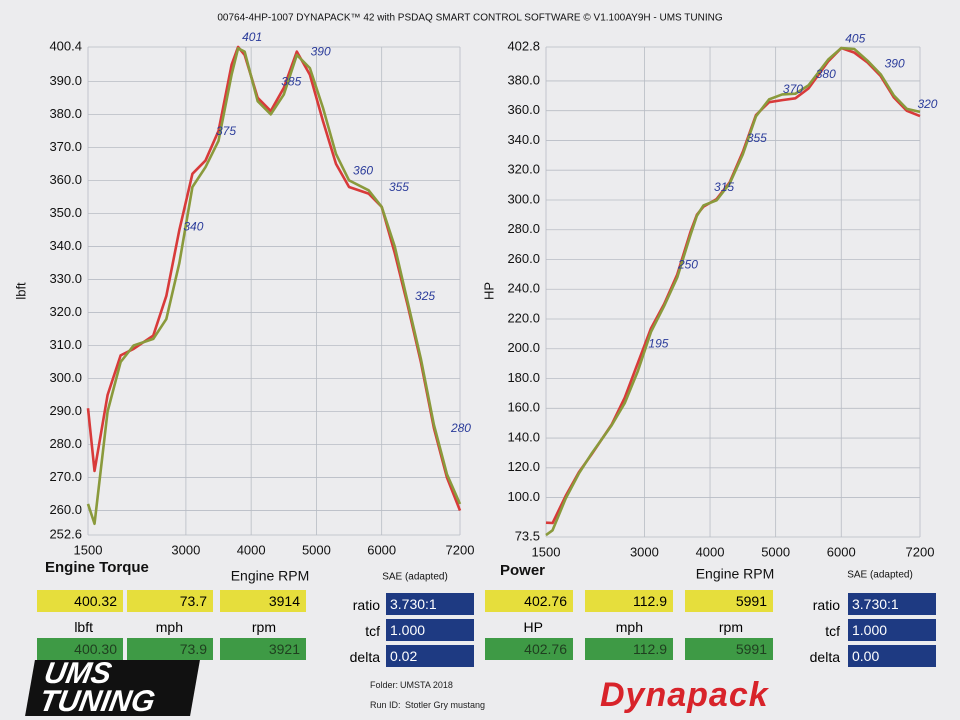 The height and width of the screenshot is (720, 960). Describe the element at coordinates (684, 695) in the screenshot. I see `logo-right: Dynapack` at that location.